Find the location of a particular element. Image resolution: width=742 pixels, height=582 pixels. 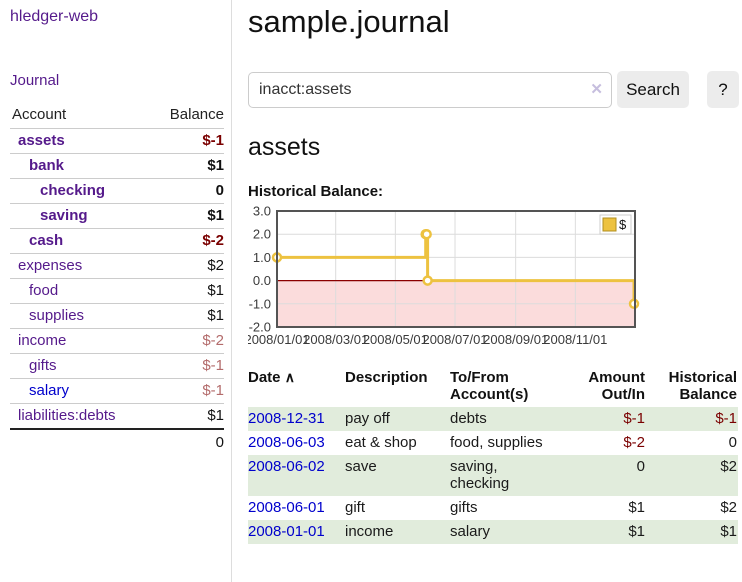

transaction-accounts: salary is located at coordinates (470, 531).